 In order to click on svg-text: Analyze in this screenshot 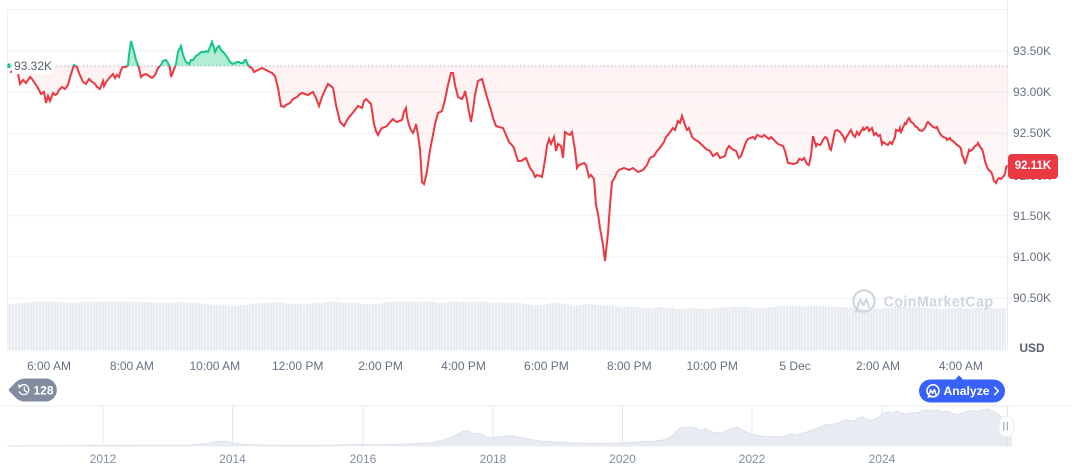, I will do `click(967, 391)`.